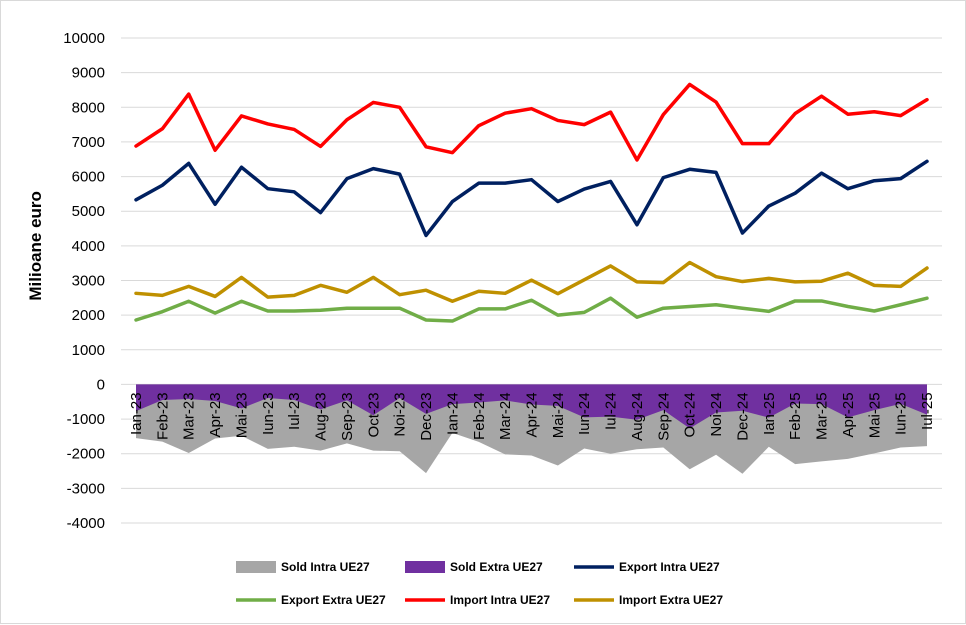 The height and width of the screenshot is (625, 966). Describe the element at coordinates (88, 281) in the screenshot. I see `y-tick-label: 3000` at that location.